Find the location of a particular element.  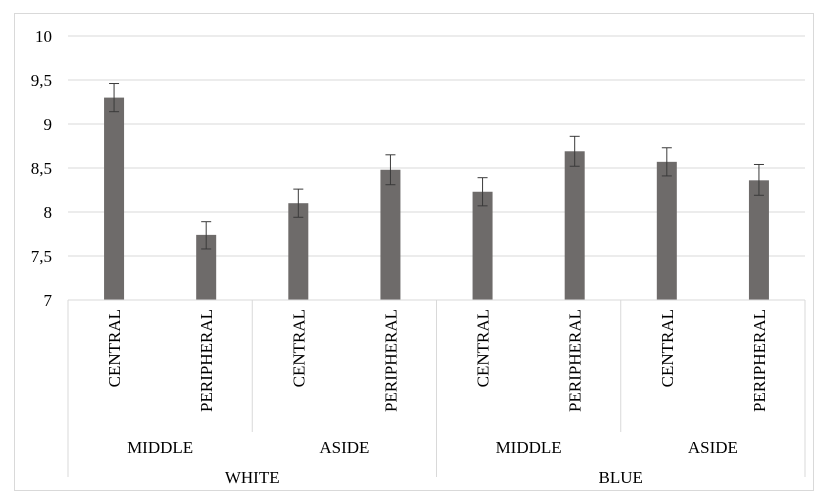

y-tick-label: 7,5 is located at coordinates (41, 256).